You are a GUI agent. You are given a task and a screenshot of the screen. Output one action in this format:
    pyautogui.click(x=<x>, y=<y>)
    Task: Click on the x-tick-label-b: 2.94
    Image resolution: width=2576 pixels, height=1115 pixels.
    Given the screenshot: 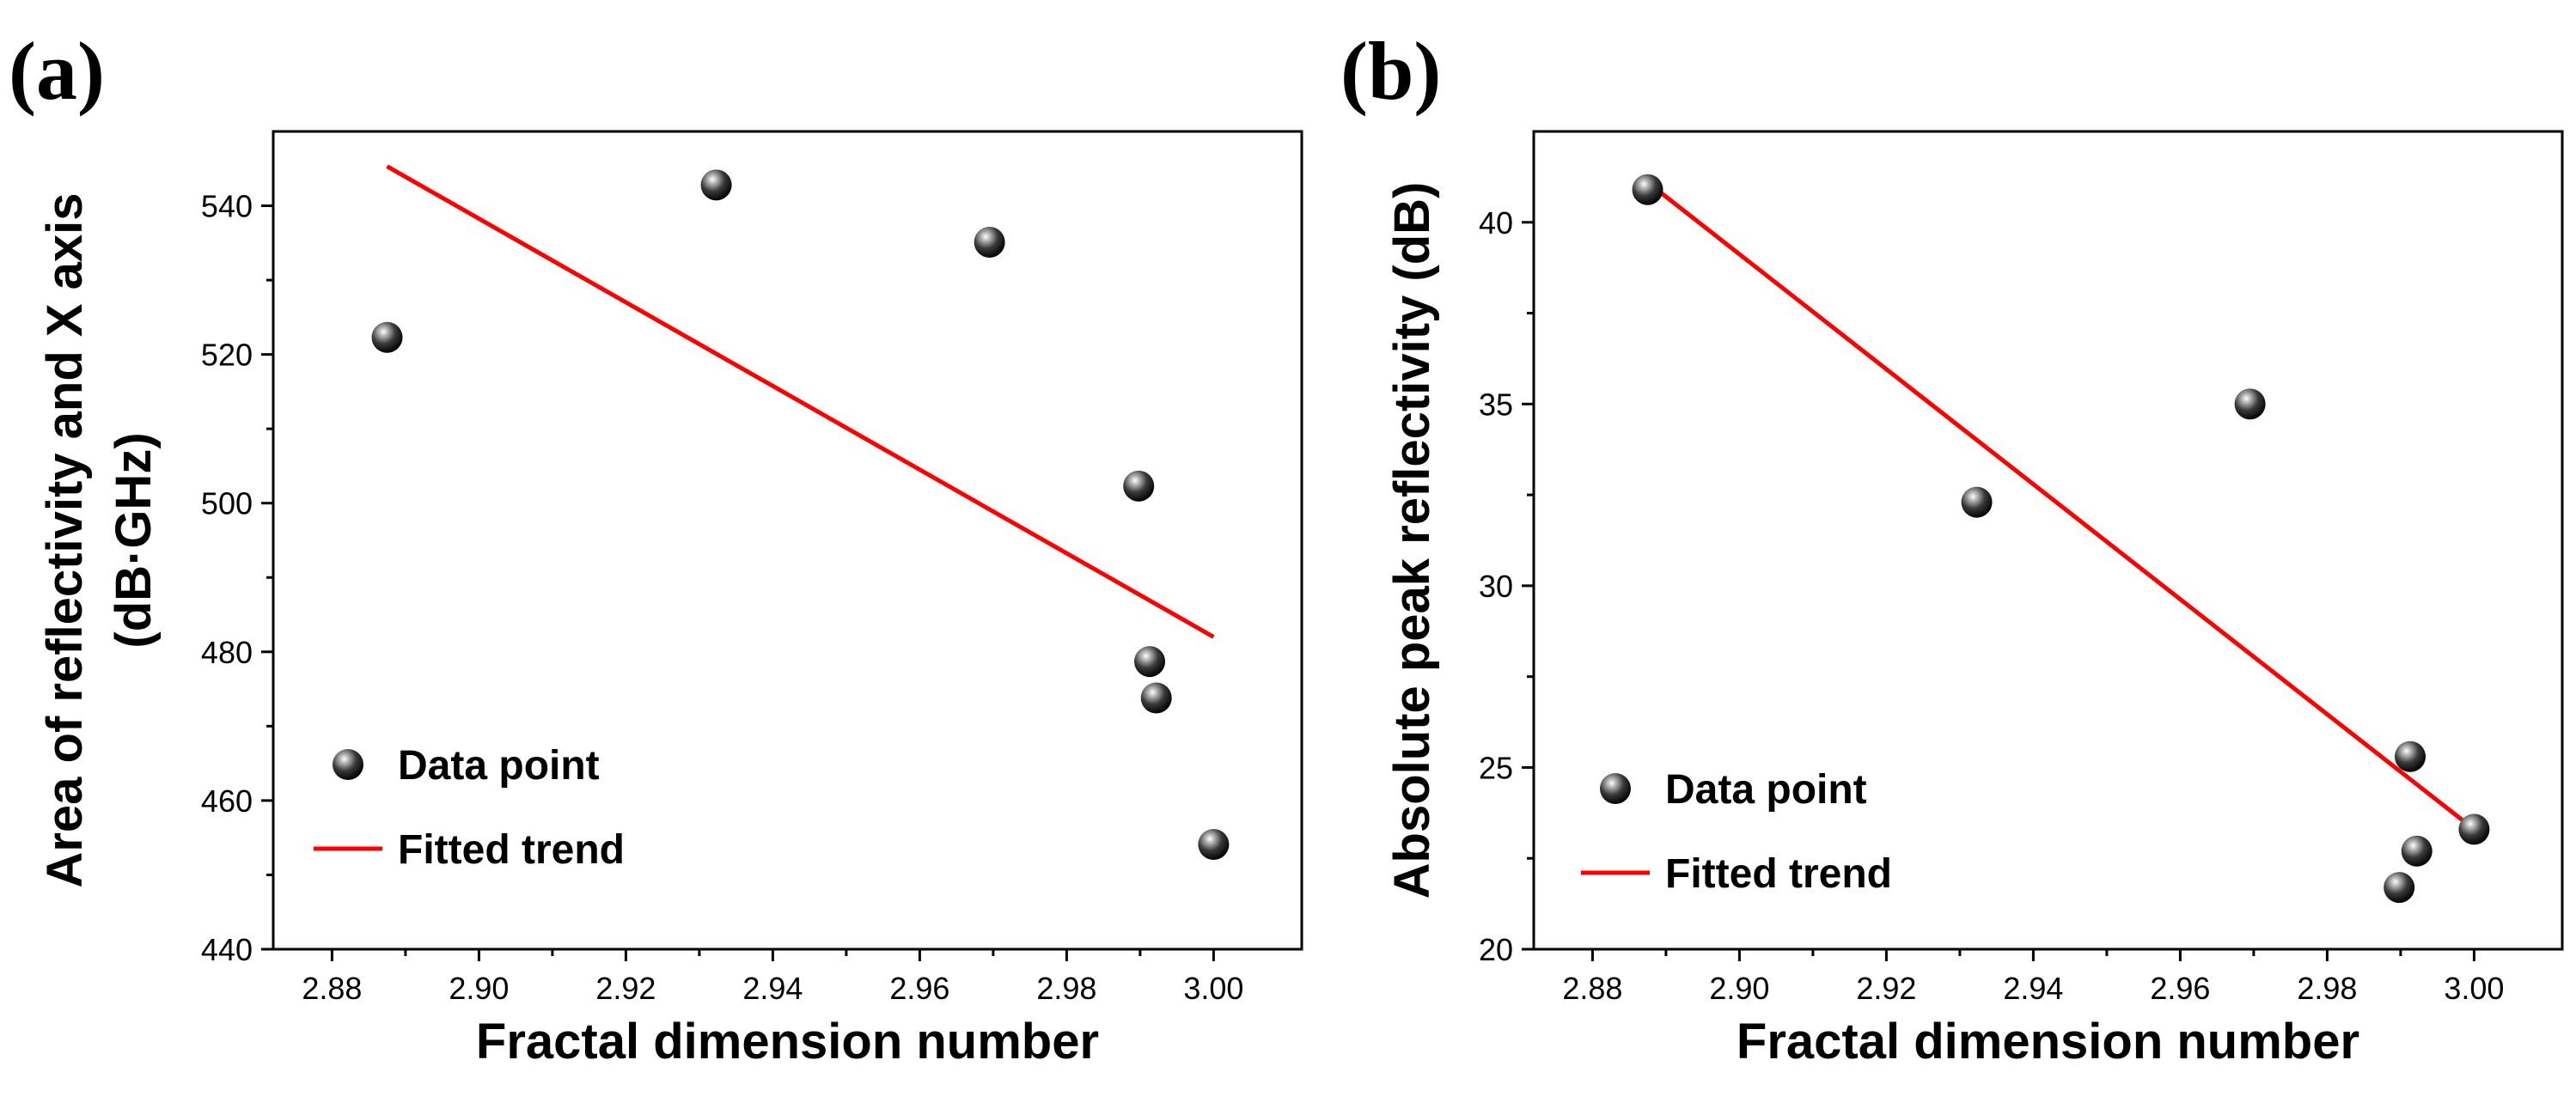 What is the action you would take?
    pyautogui.click(x=2033, y=988)
    